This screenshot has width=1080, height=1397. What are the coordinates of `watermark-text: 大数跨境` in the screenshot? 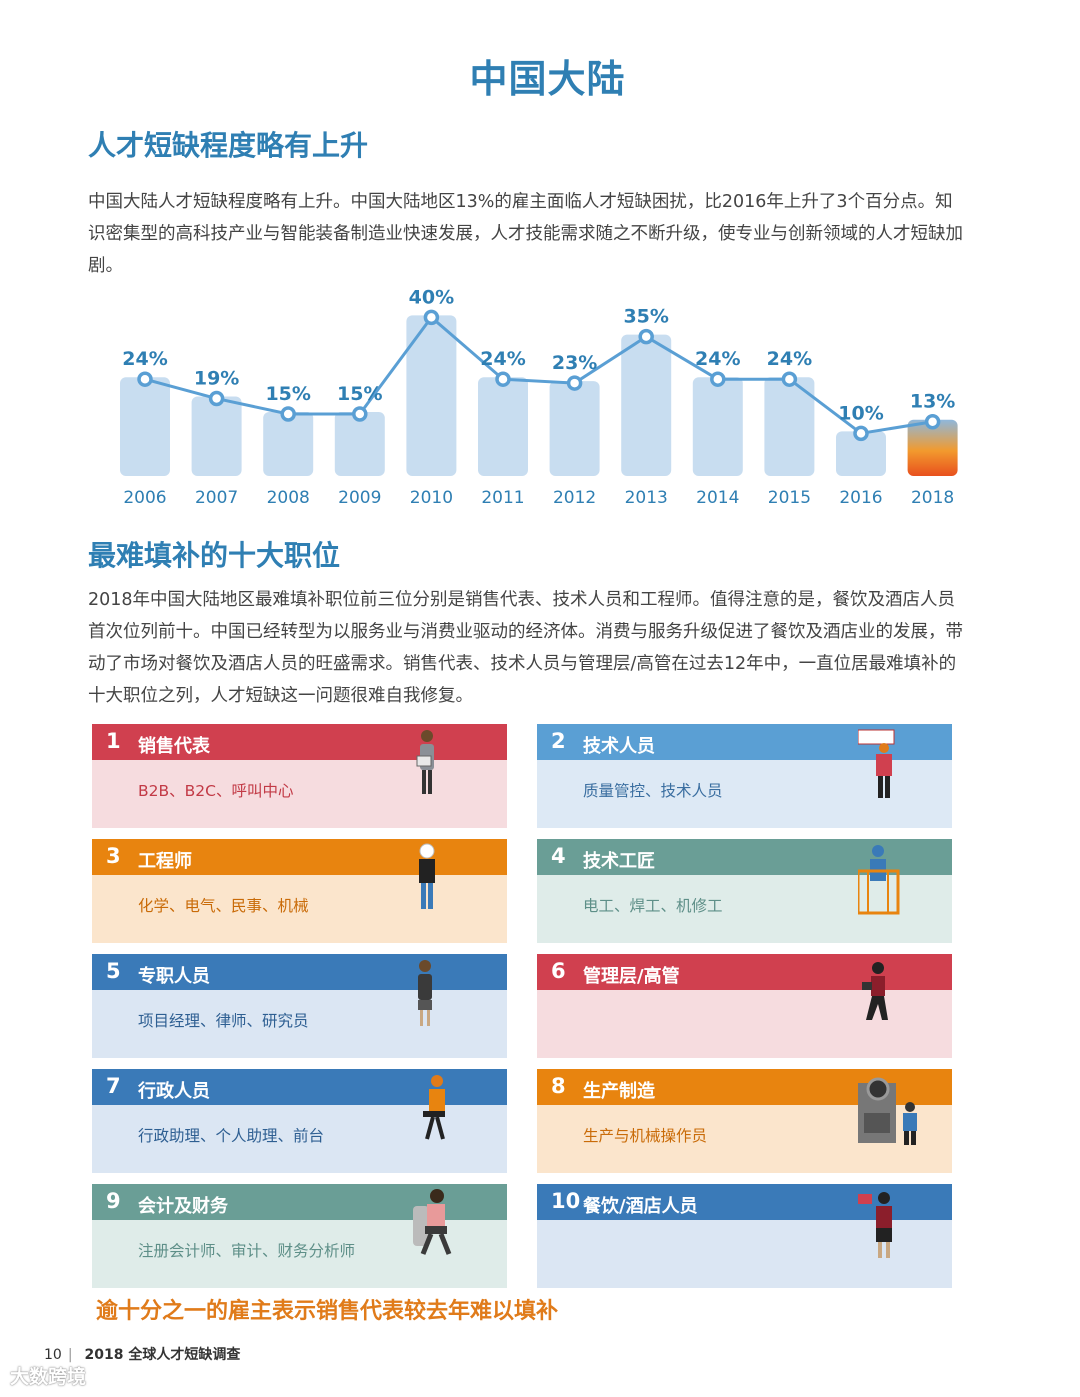 It's located at (48, 1377).